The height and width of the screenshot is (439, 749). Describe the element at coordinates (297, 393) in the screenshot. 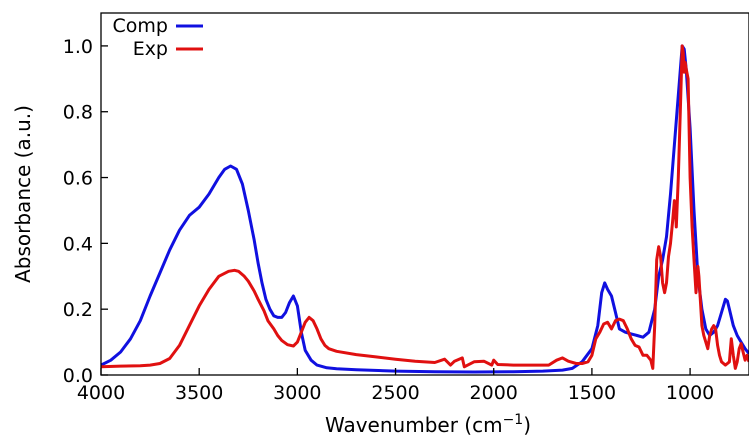

I see `x-tick-label: 3000` at that location.